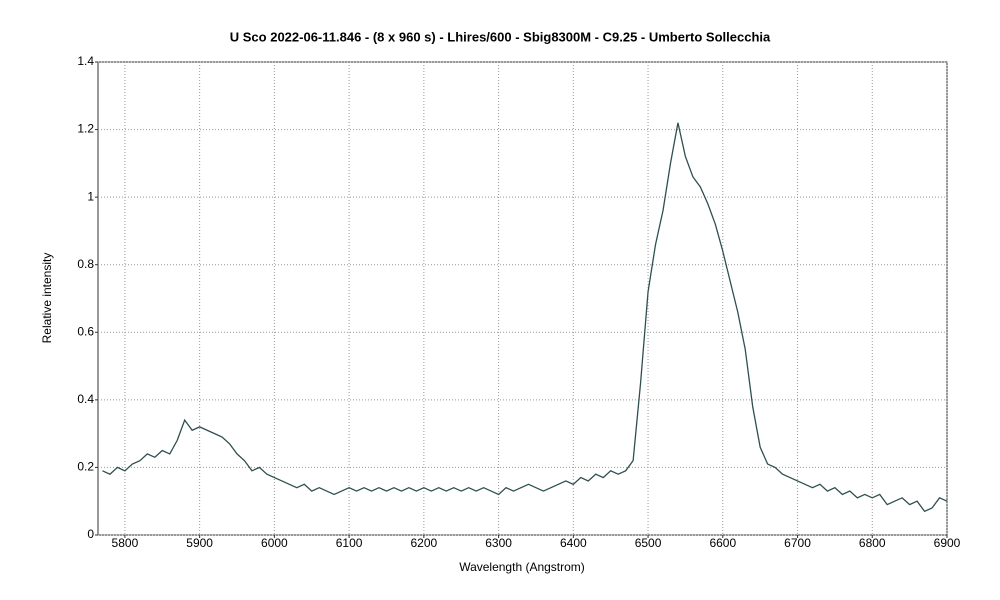 Image resolution: width=1000 pixels, height=600 pixels. I want to click on x-tick-label: 6300, so click(498, 543).